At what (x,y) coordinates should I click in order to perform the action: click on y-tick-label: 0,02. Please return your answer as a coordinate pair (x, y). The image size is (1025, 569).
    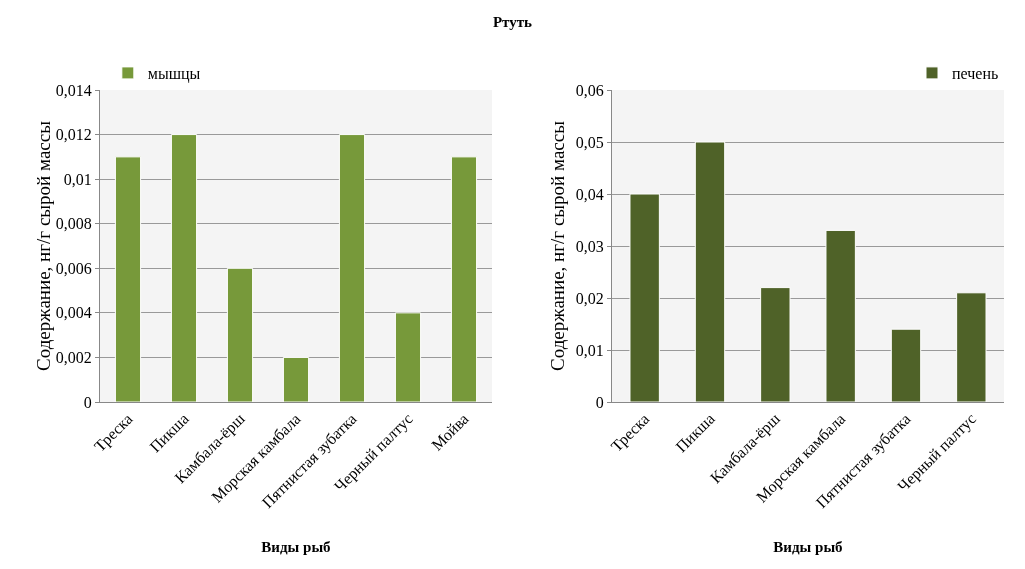
    Looking at the image, I should click on (589, 298).